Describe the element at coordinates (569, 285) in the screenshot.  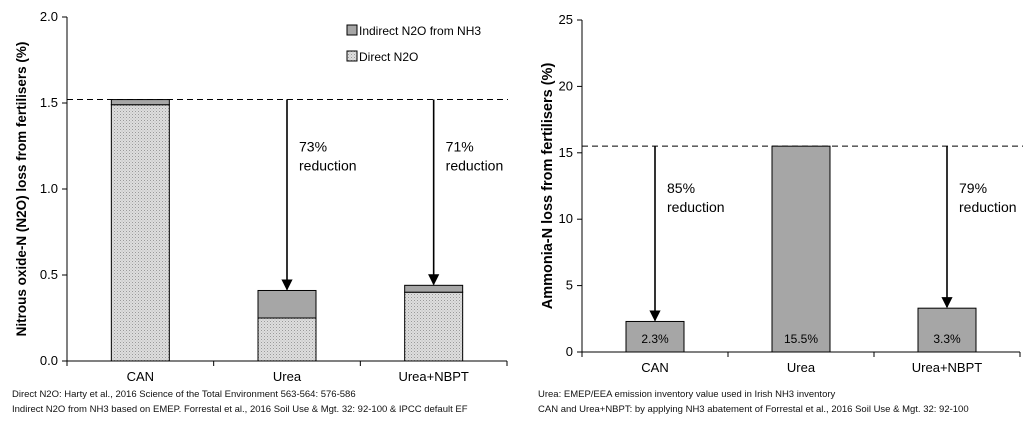
I see `c1-y-tick-label: 5` at that location.